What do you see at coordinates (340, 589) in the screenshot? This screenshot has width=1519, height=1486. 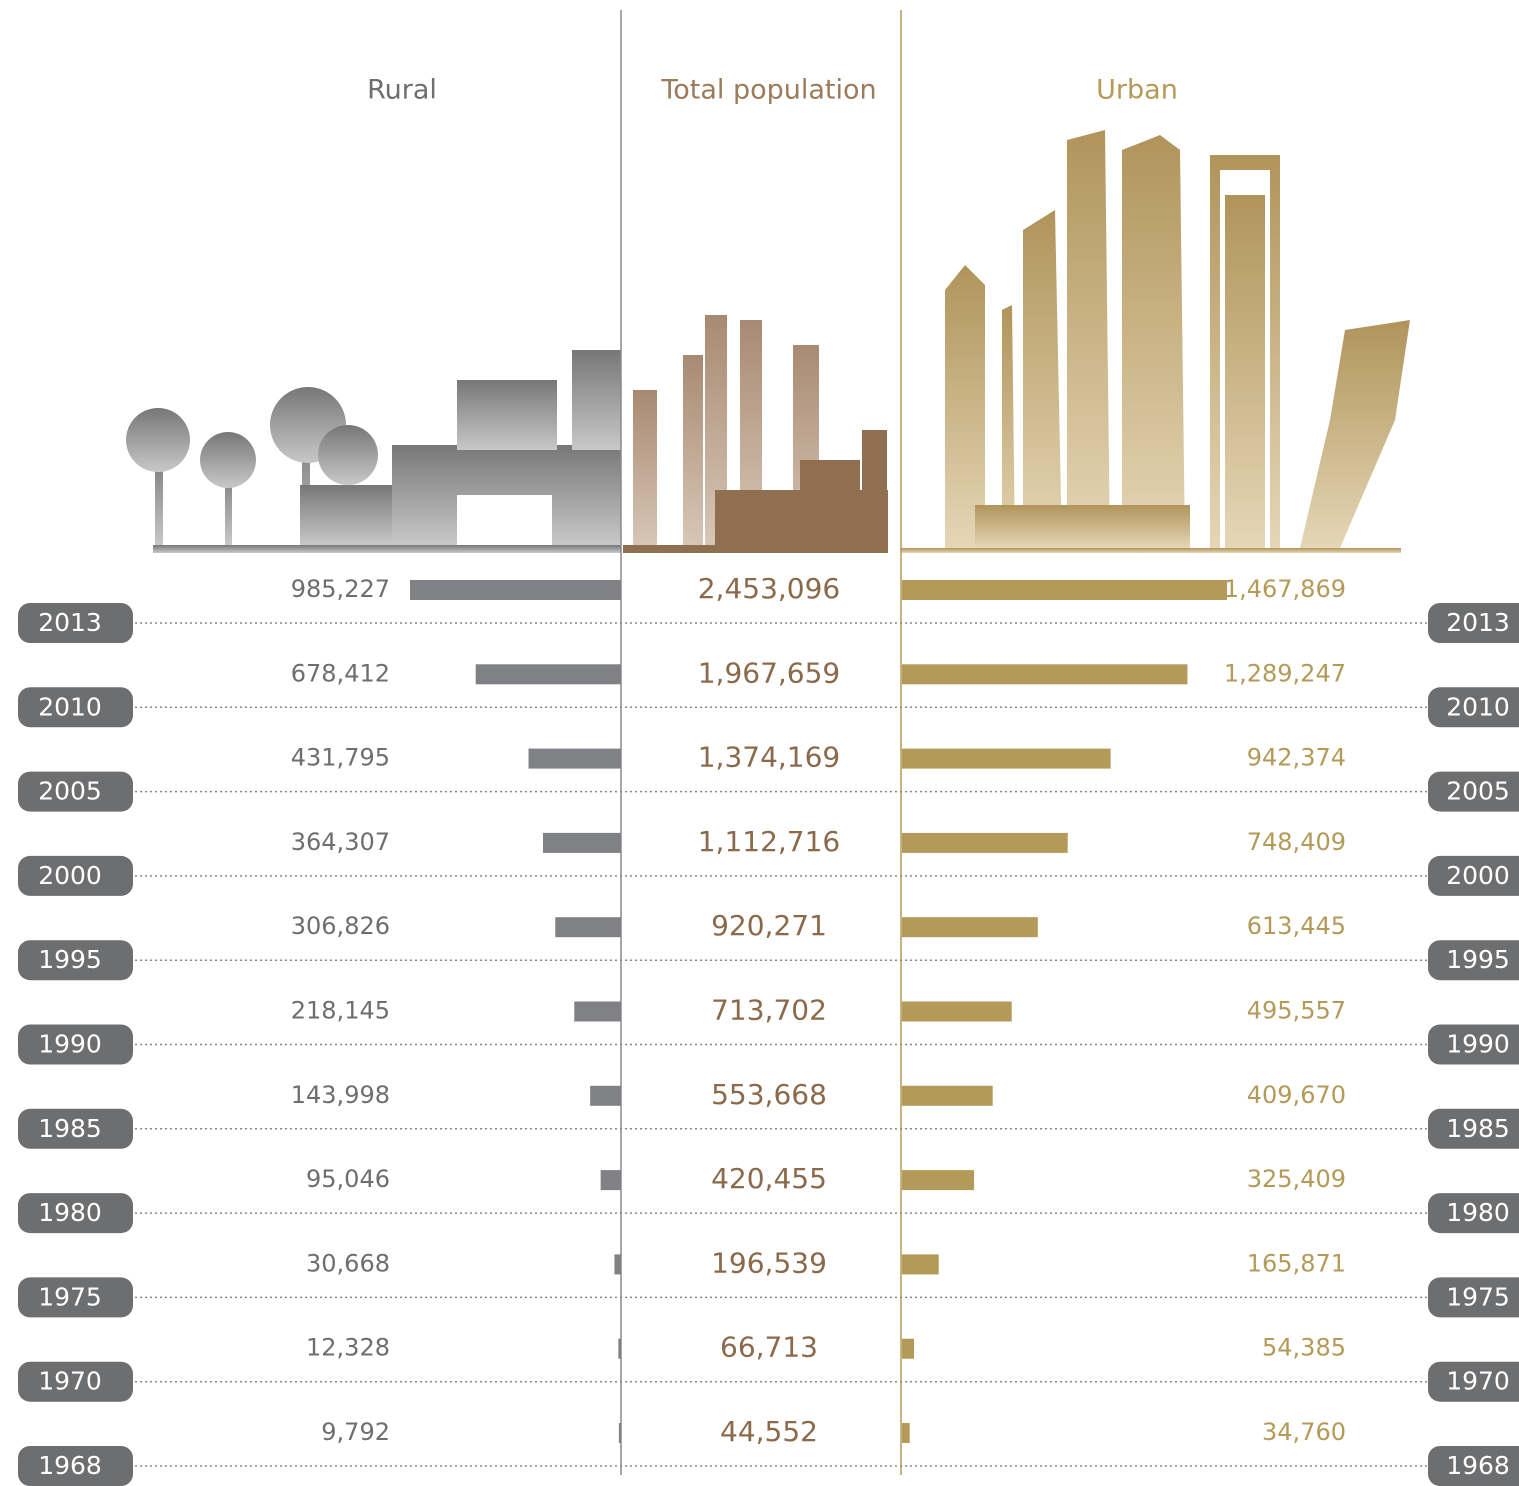 I see `value-label: 985,227` at bounding box center [340, 589].